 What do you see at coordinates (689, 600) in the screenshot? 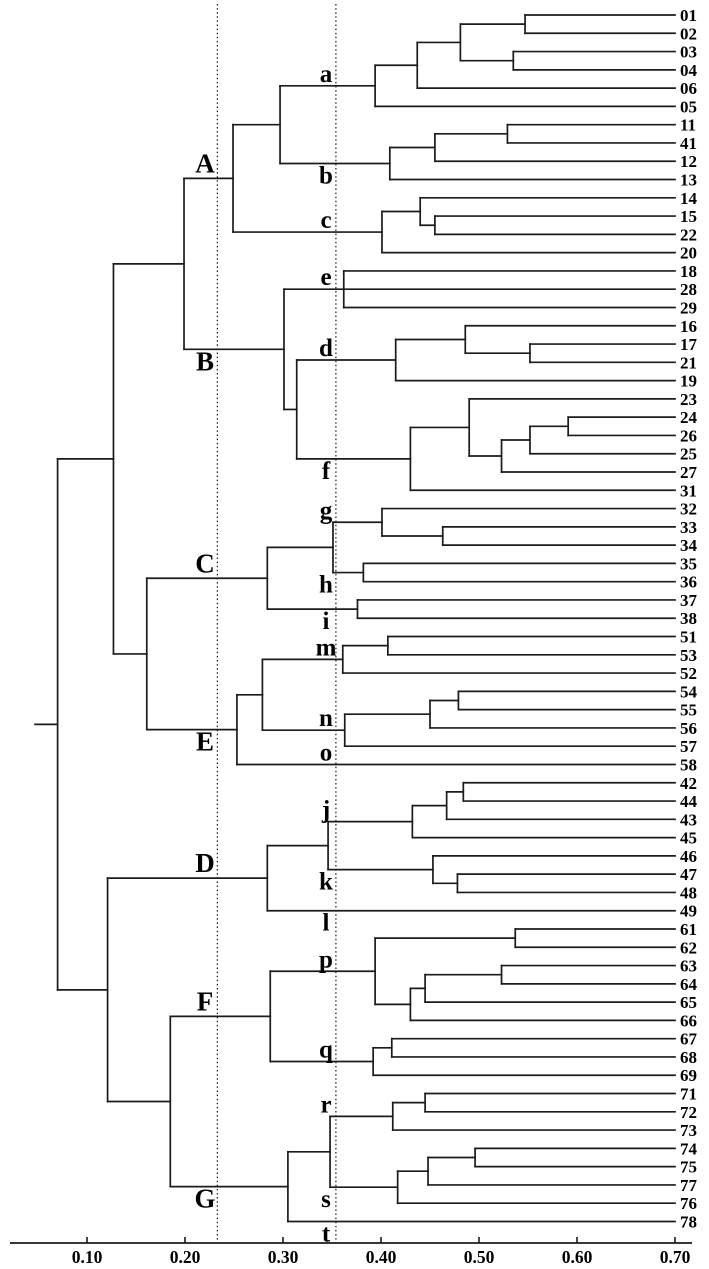
I see `leaf-label-37: 37` at bounding box center [689, 600].